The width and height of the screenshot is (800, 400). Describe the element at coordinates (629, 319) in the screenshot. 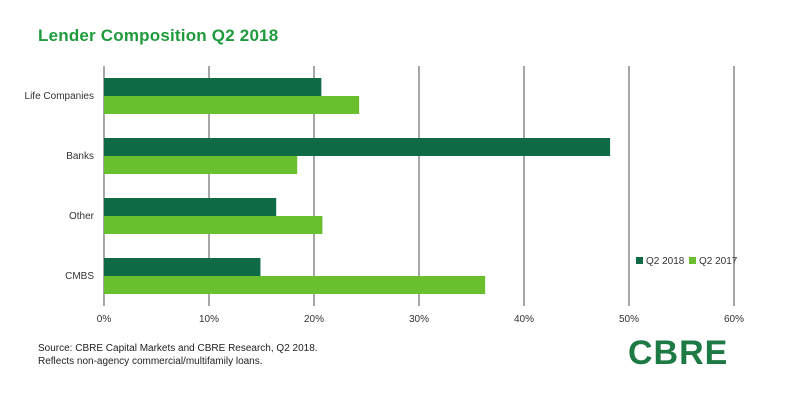

I see `x-tick-label: 50%` at that location.